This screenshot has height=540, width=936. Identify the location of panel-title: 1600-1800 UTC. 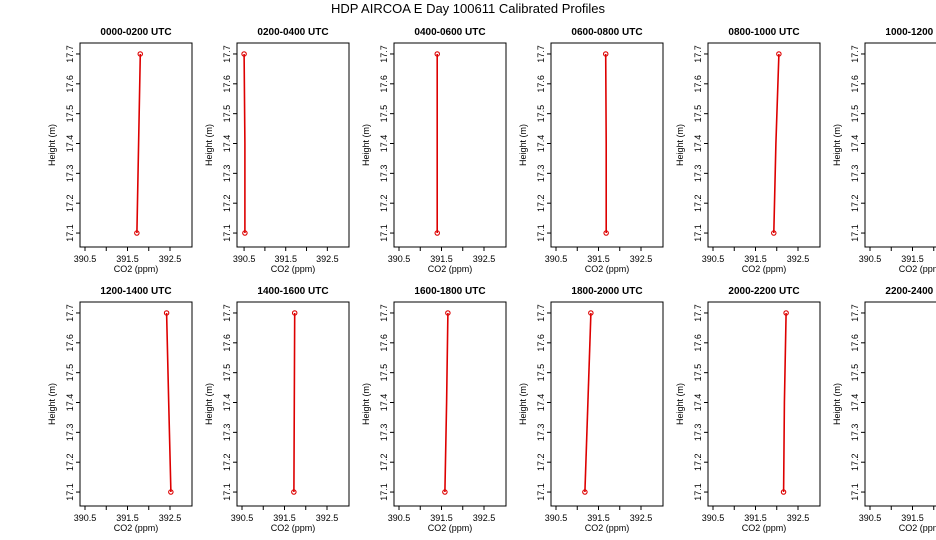
(449, 291).